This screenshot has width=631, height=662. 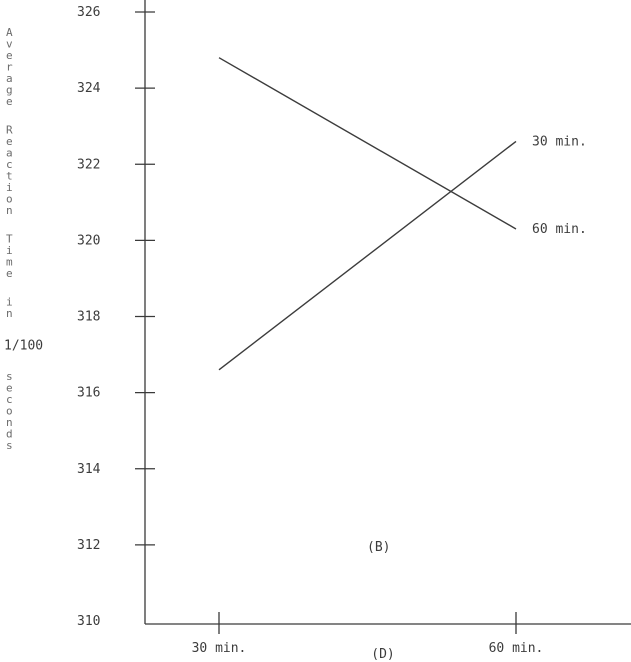 What do you see at coordinates (88, 317) in the screenshot?
I see `y-tick-label: 318` at bounding box center [88, 317].